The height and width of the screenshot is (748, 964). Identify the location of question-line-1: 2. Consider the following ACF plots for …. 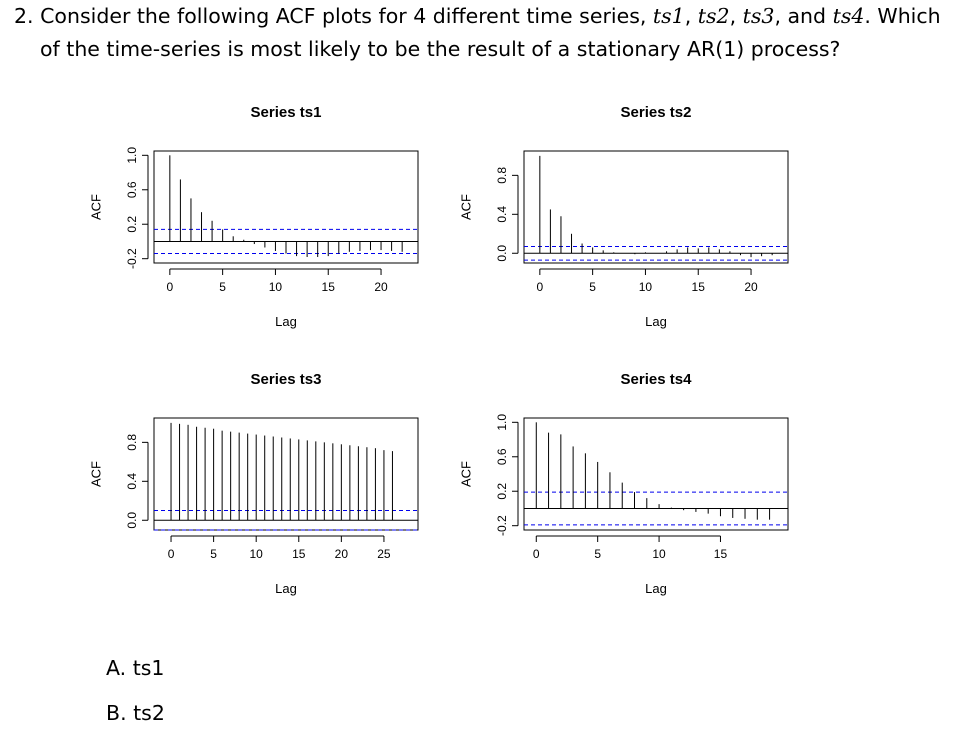
(484, 16).